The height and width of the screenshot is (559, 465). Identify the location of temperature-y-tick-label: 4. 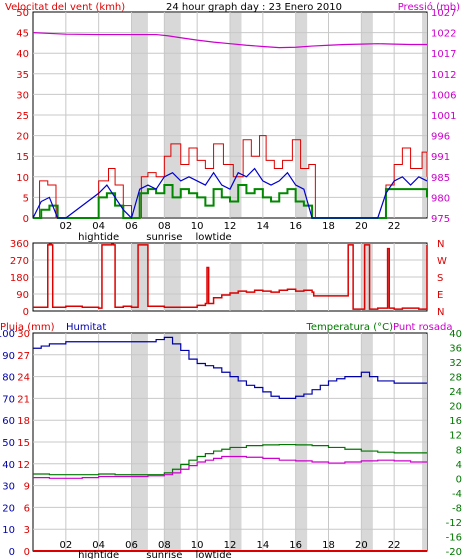
(459, 465).